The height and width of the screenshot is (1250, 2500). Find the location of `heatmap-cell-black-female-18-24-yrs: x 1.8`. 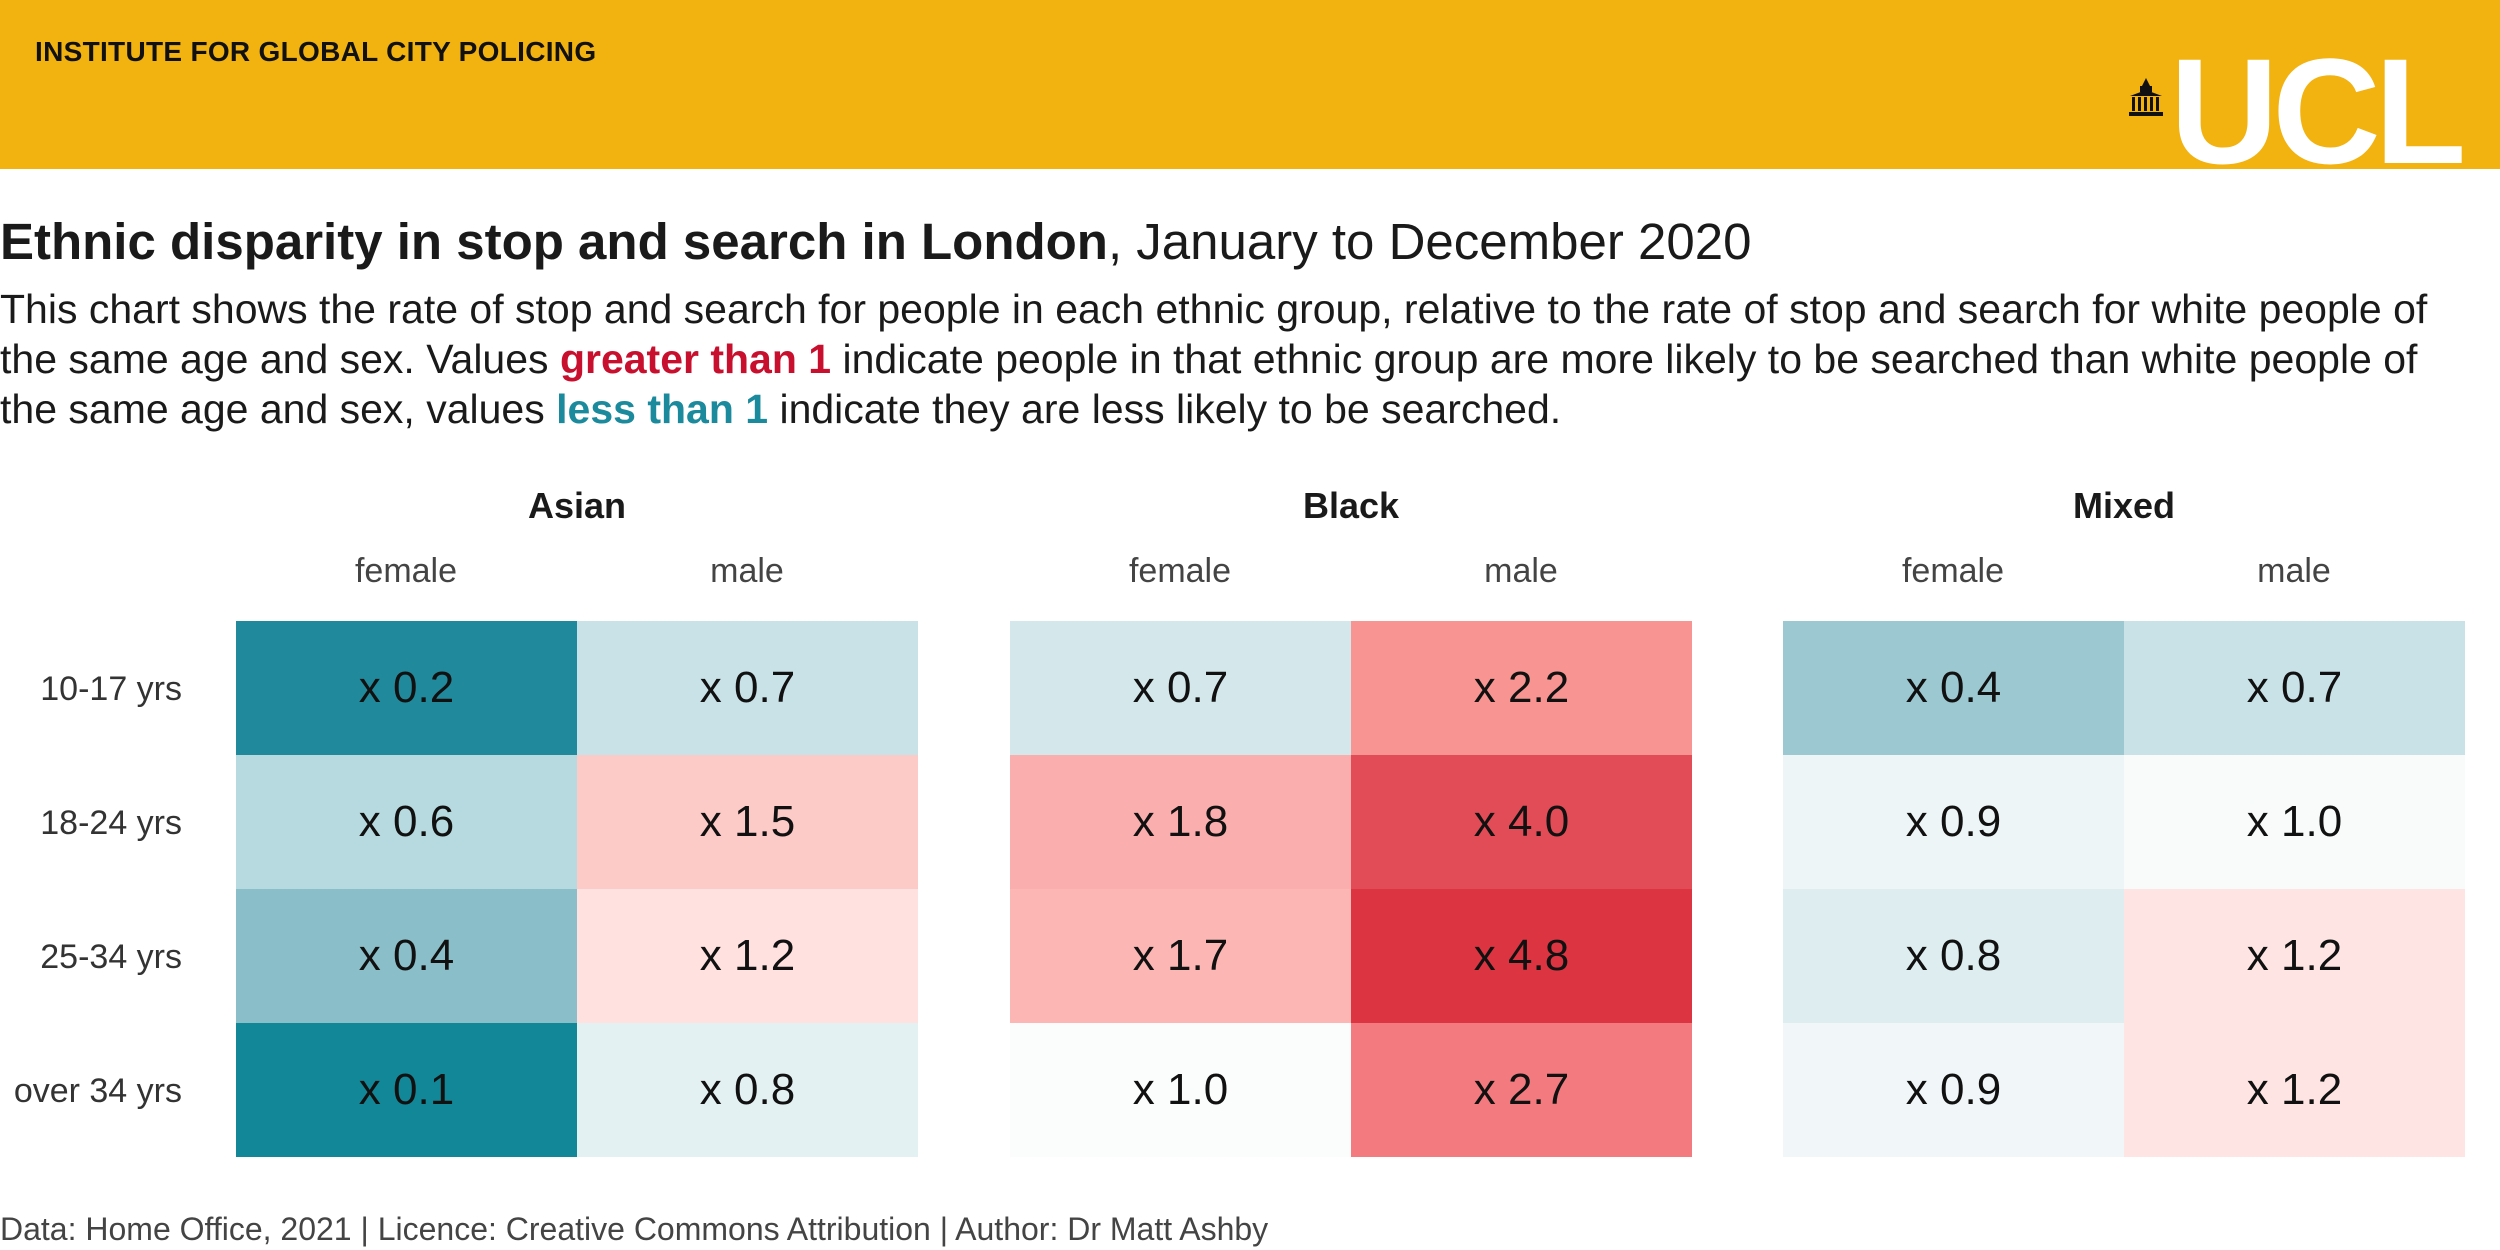

heatmap-cell-black-female-18-24-yrs: x 1.8 is located at coordinates (1180, 822).